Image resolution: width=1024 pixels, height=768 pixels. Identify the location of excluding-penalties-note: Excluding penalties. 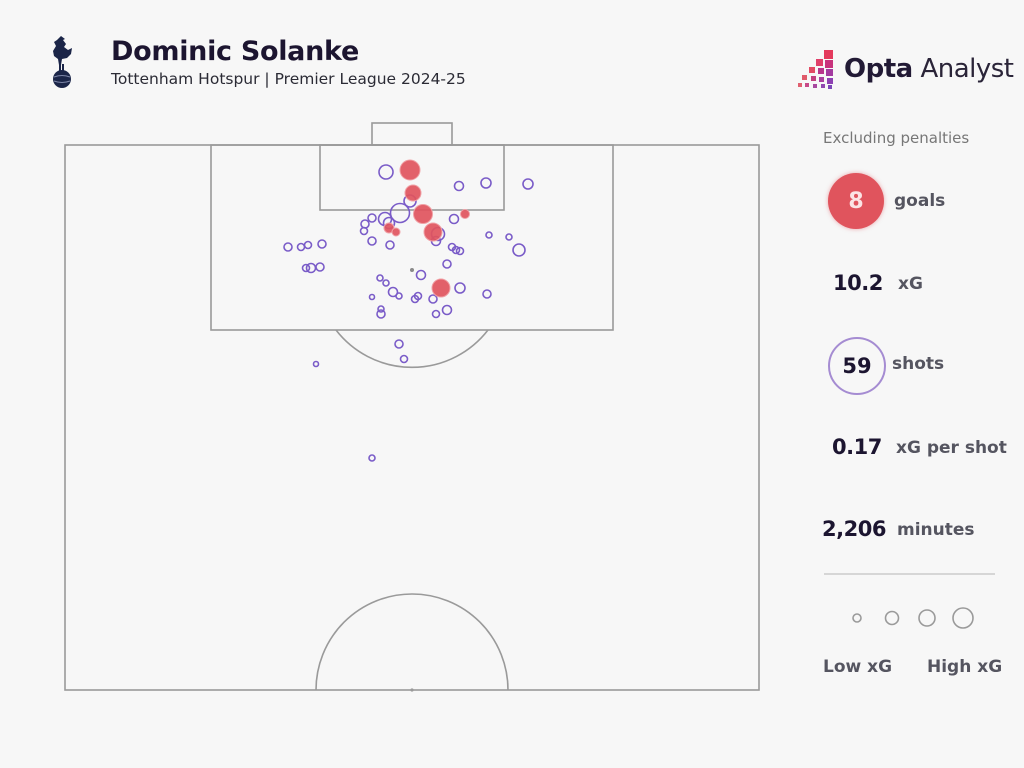
(896, 138).